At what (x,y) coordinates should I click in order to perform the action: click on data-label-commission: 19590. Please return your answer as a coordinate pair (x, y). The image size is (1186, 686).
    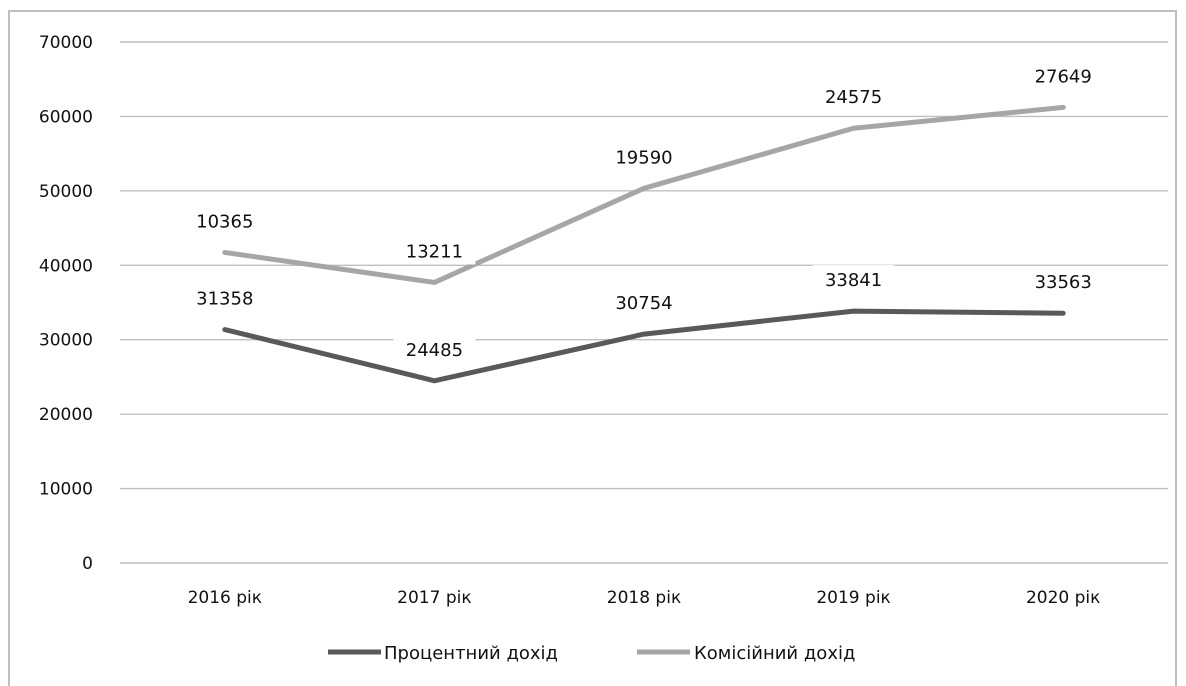
    Looking at the image, I should click on (643, 157).